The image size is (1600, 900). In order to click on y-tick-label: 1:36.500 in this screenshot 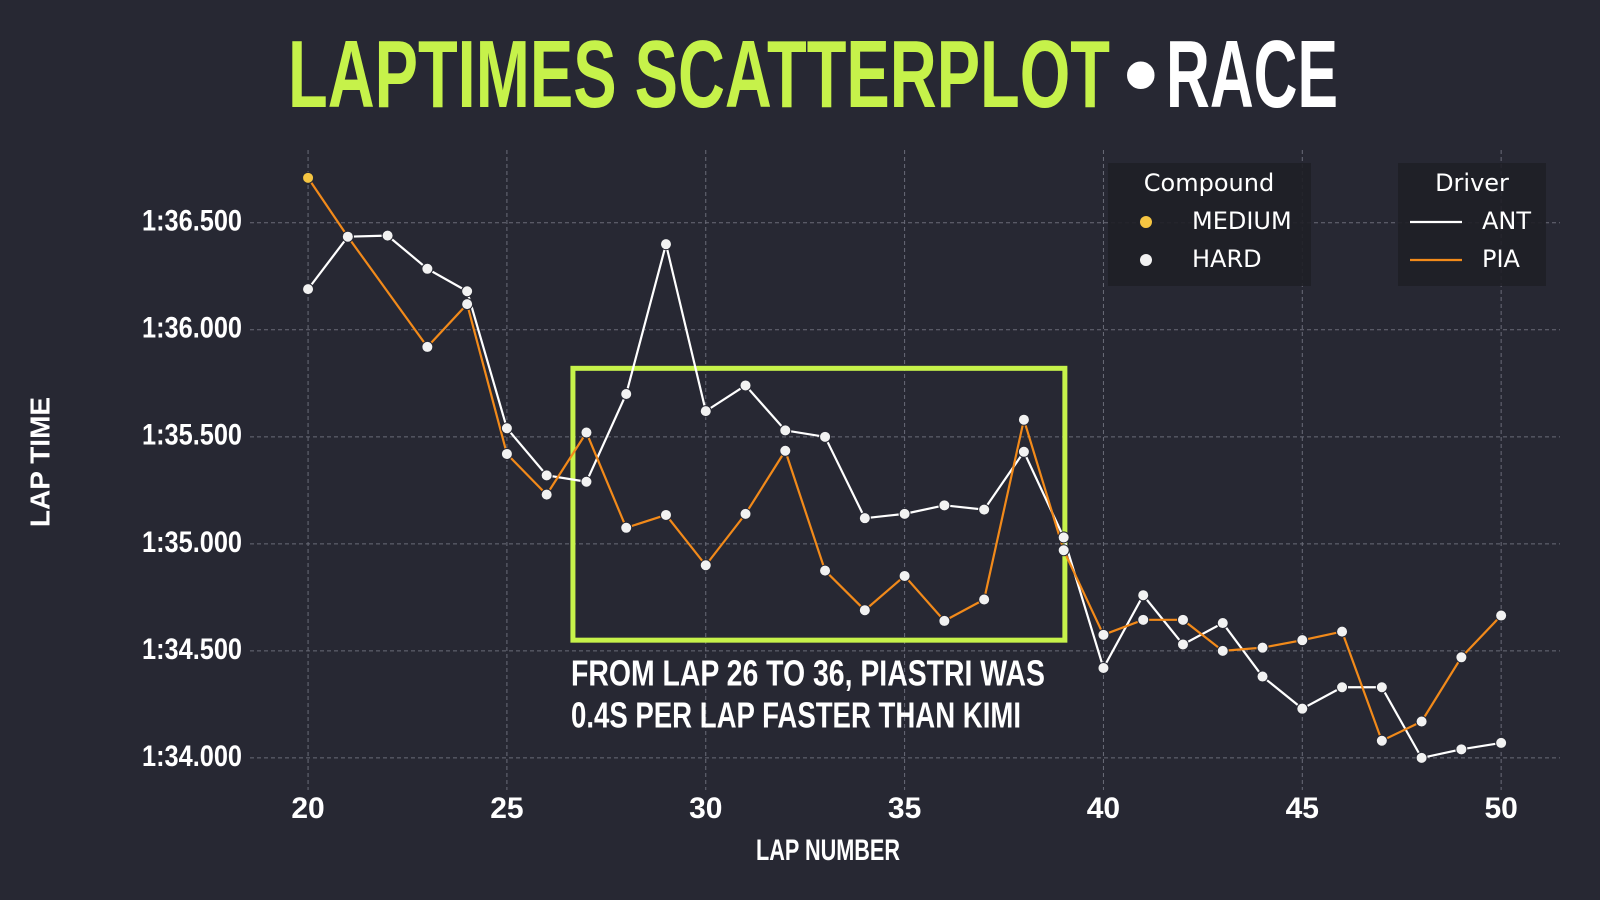, I will do `click(192, 221)`.